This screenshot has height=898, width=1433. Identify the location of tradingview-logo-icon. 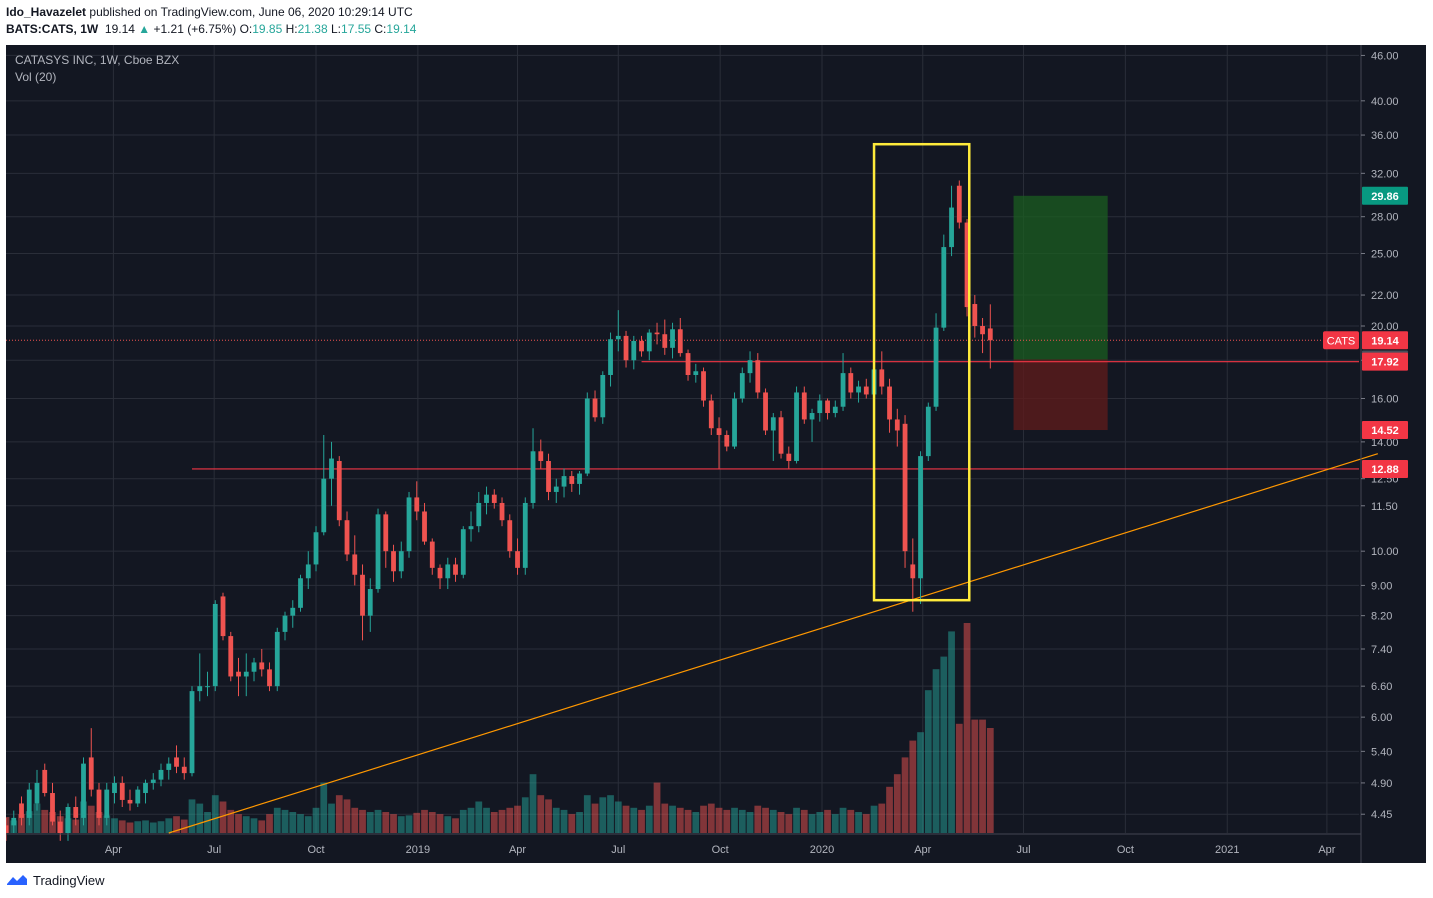
(17, 880).